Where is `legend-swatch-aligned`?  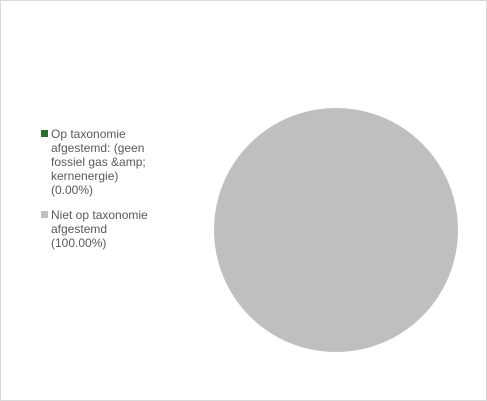 legend-swatch-aligned is located at coordinates (44, 133).